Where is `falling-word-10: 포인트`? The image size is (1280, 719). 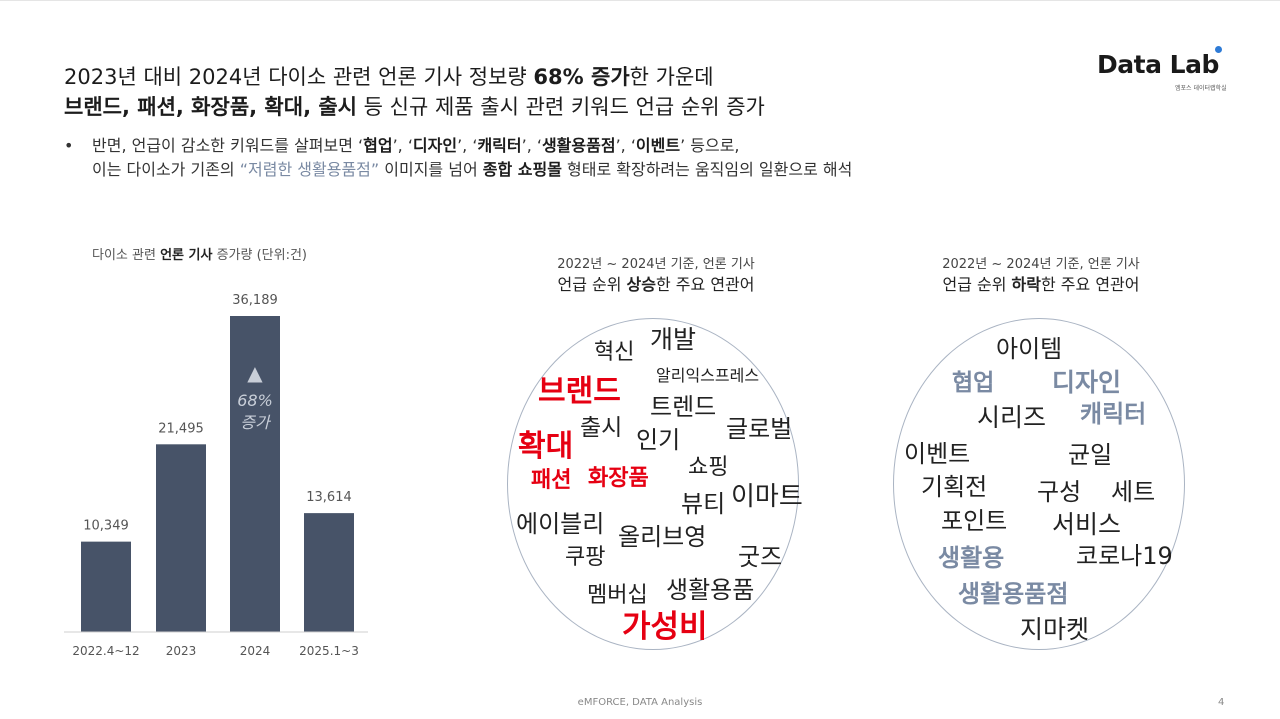 falling-word-10: 포인트 is located at coordinates (974, 521).